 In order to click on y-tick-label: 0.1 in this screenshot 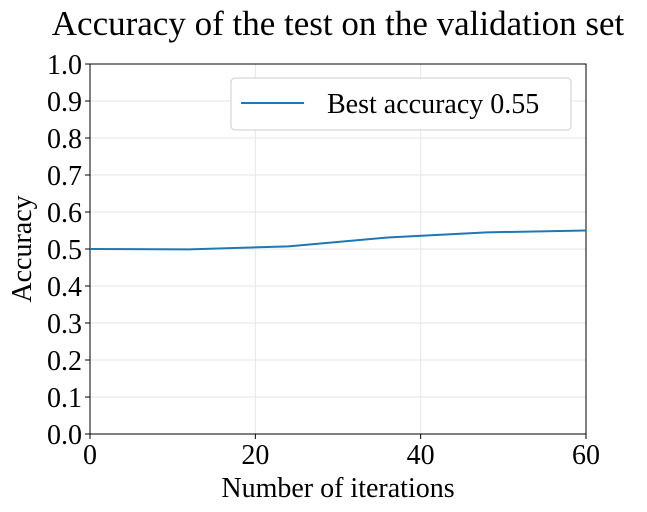, I will do `click(64, 398)`.